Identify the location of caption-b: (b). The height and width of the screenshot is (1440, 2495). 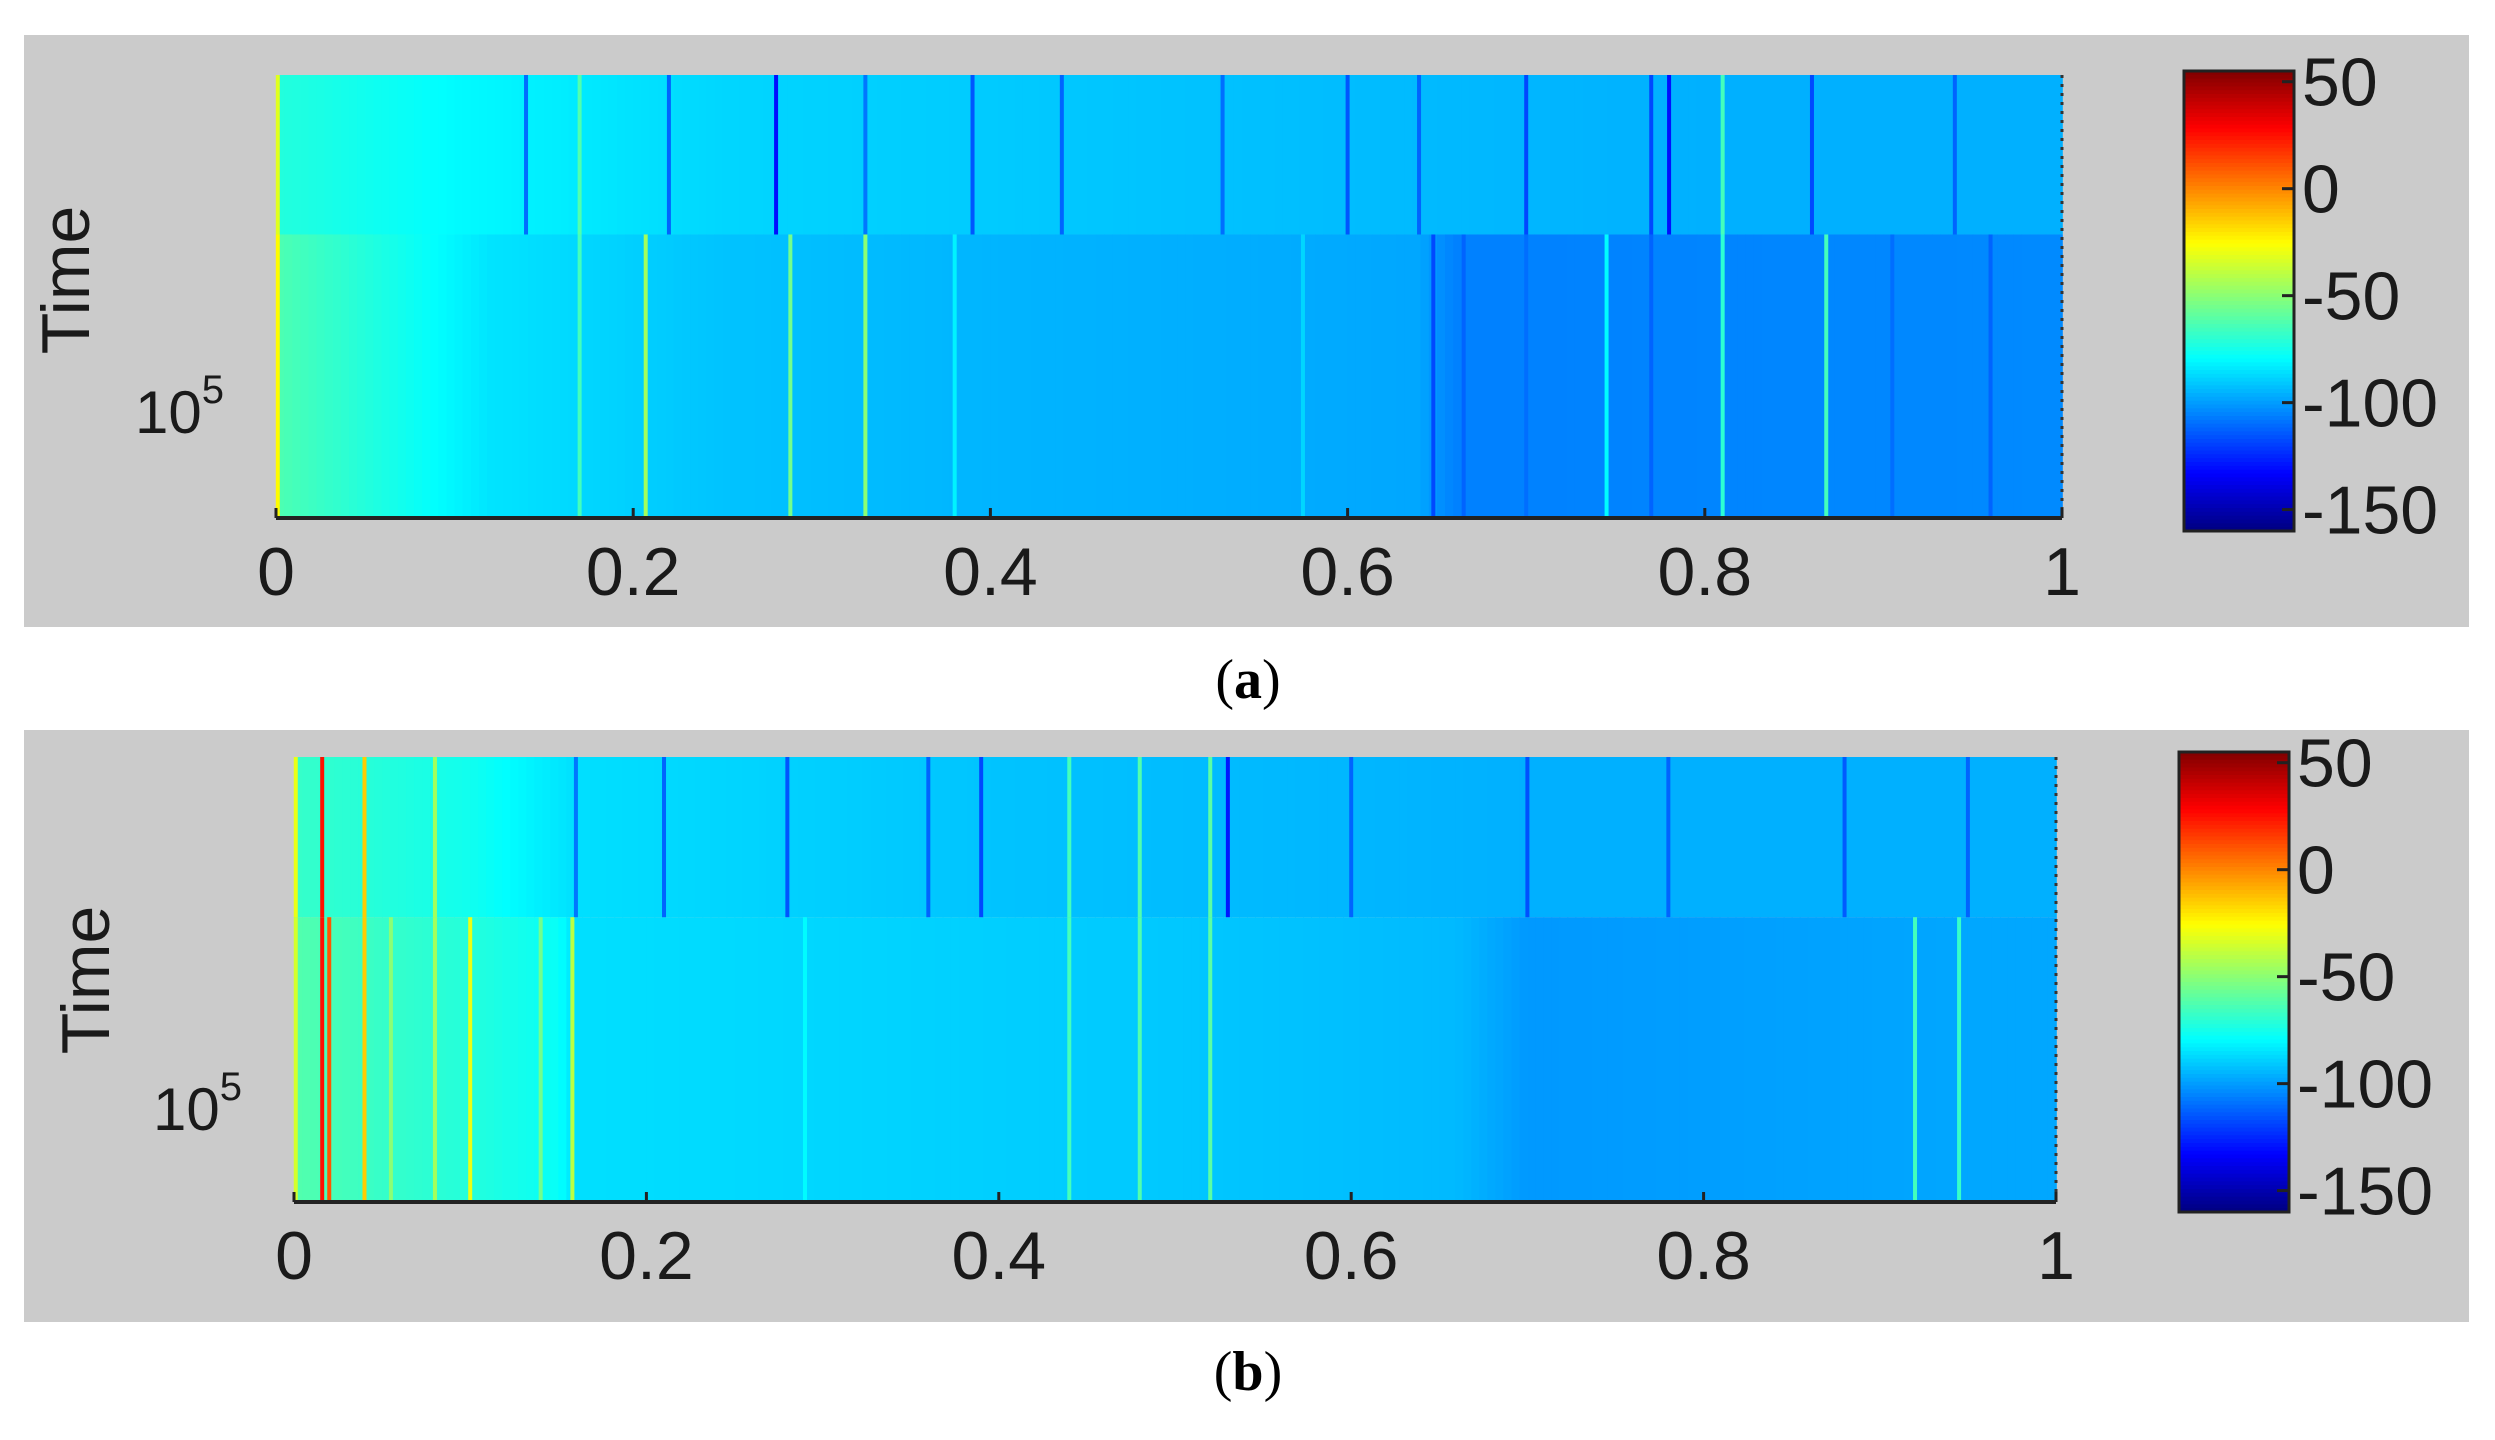
(1248, 1372).